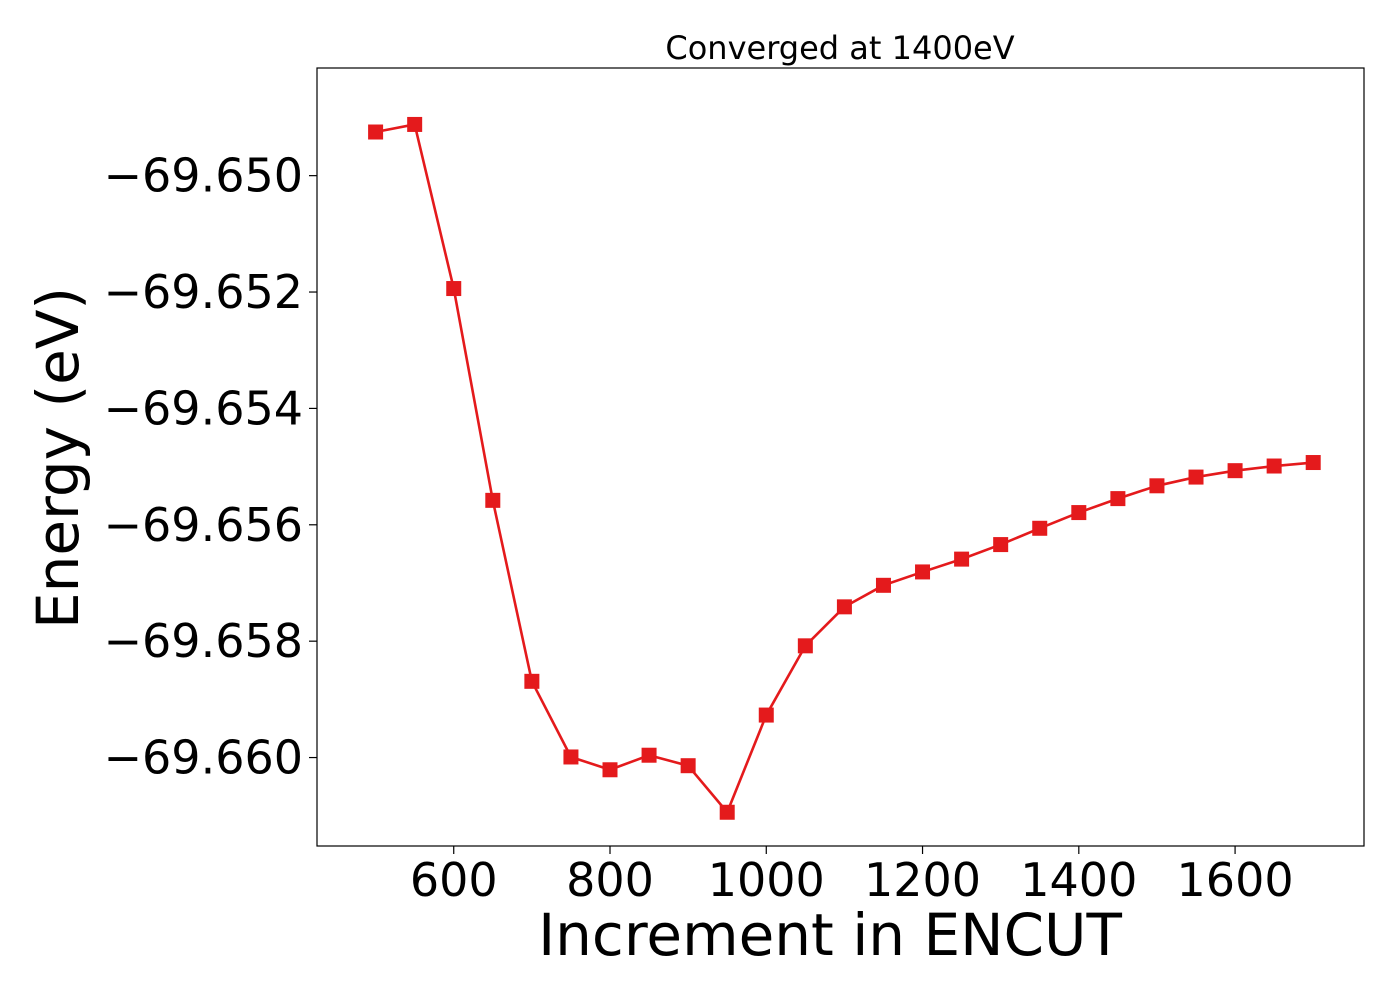 Image resolution: width=1400 pixels, height=1000 pixels. I want to click on y-tick-label: −69.652, so click(204, 292).